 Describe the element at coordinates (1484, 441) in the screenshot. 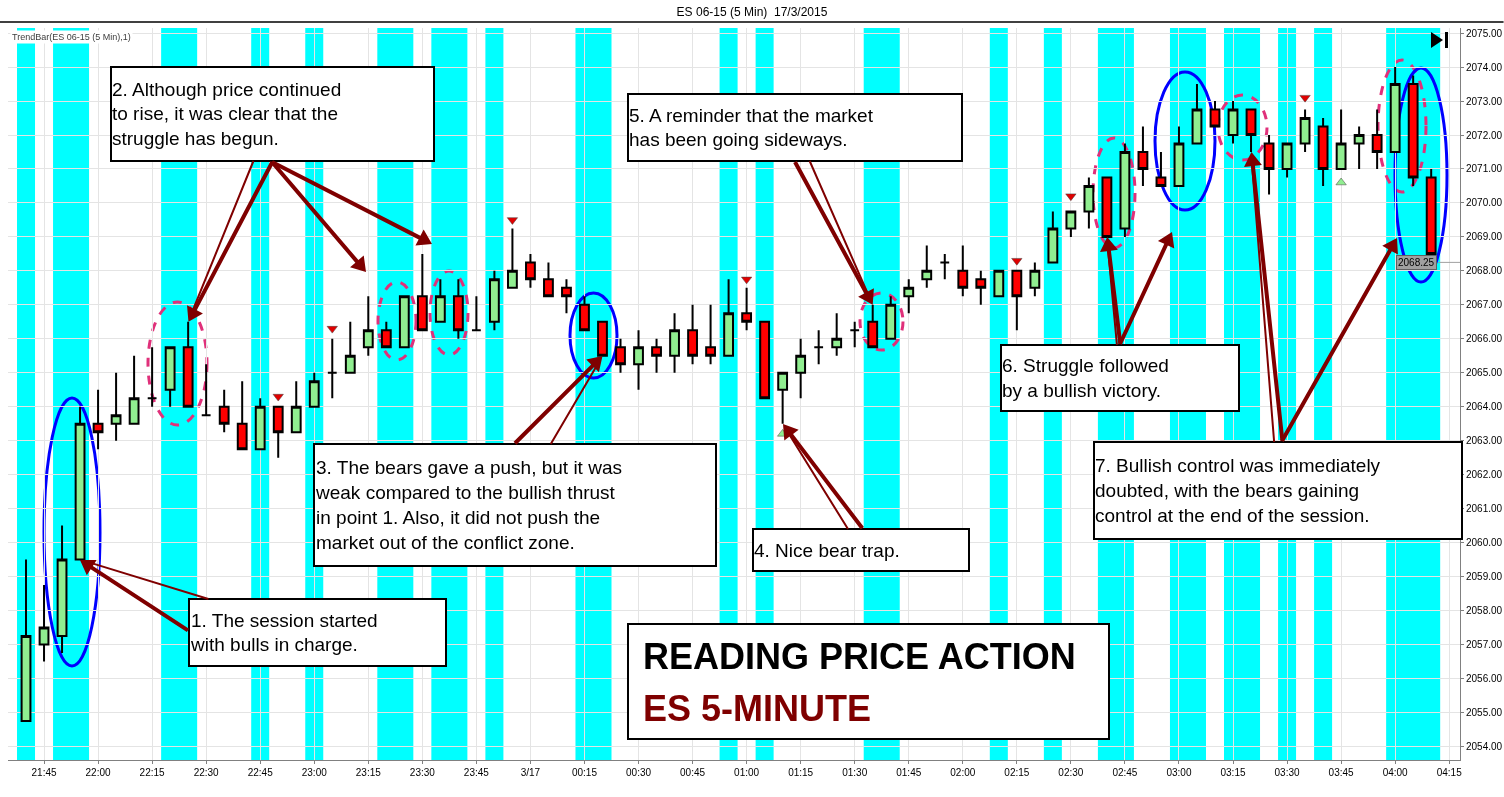

I see `y-tick-label: 2063.00` at that location.